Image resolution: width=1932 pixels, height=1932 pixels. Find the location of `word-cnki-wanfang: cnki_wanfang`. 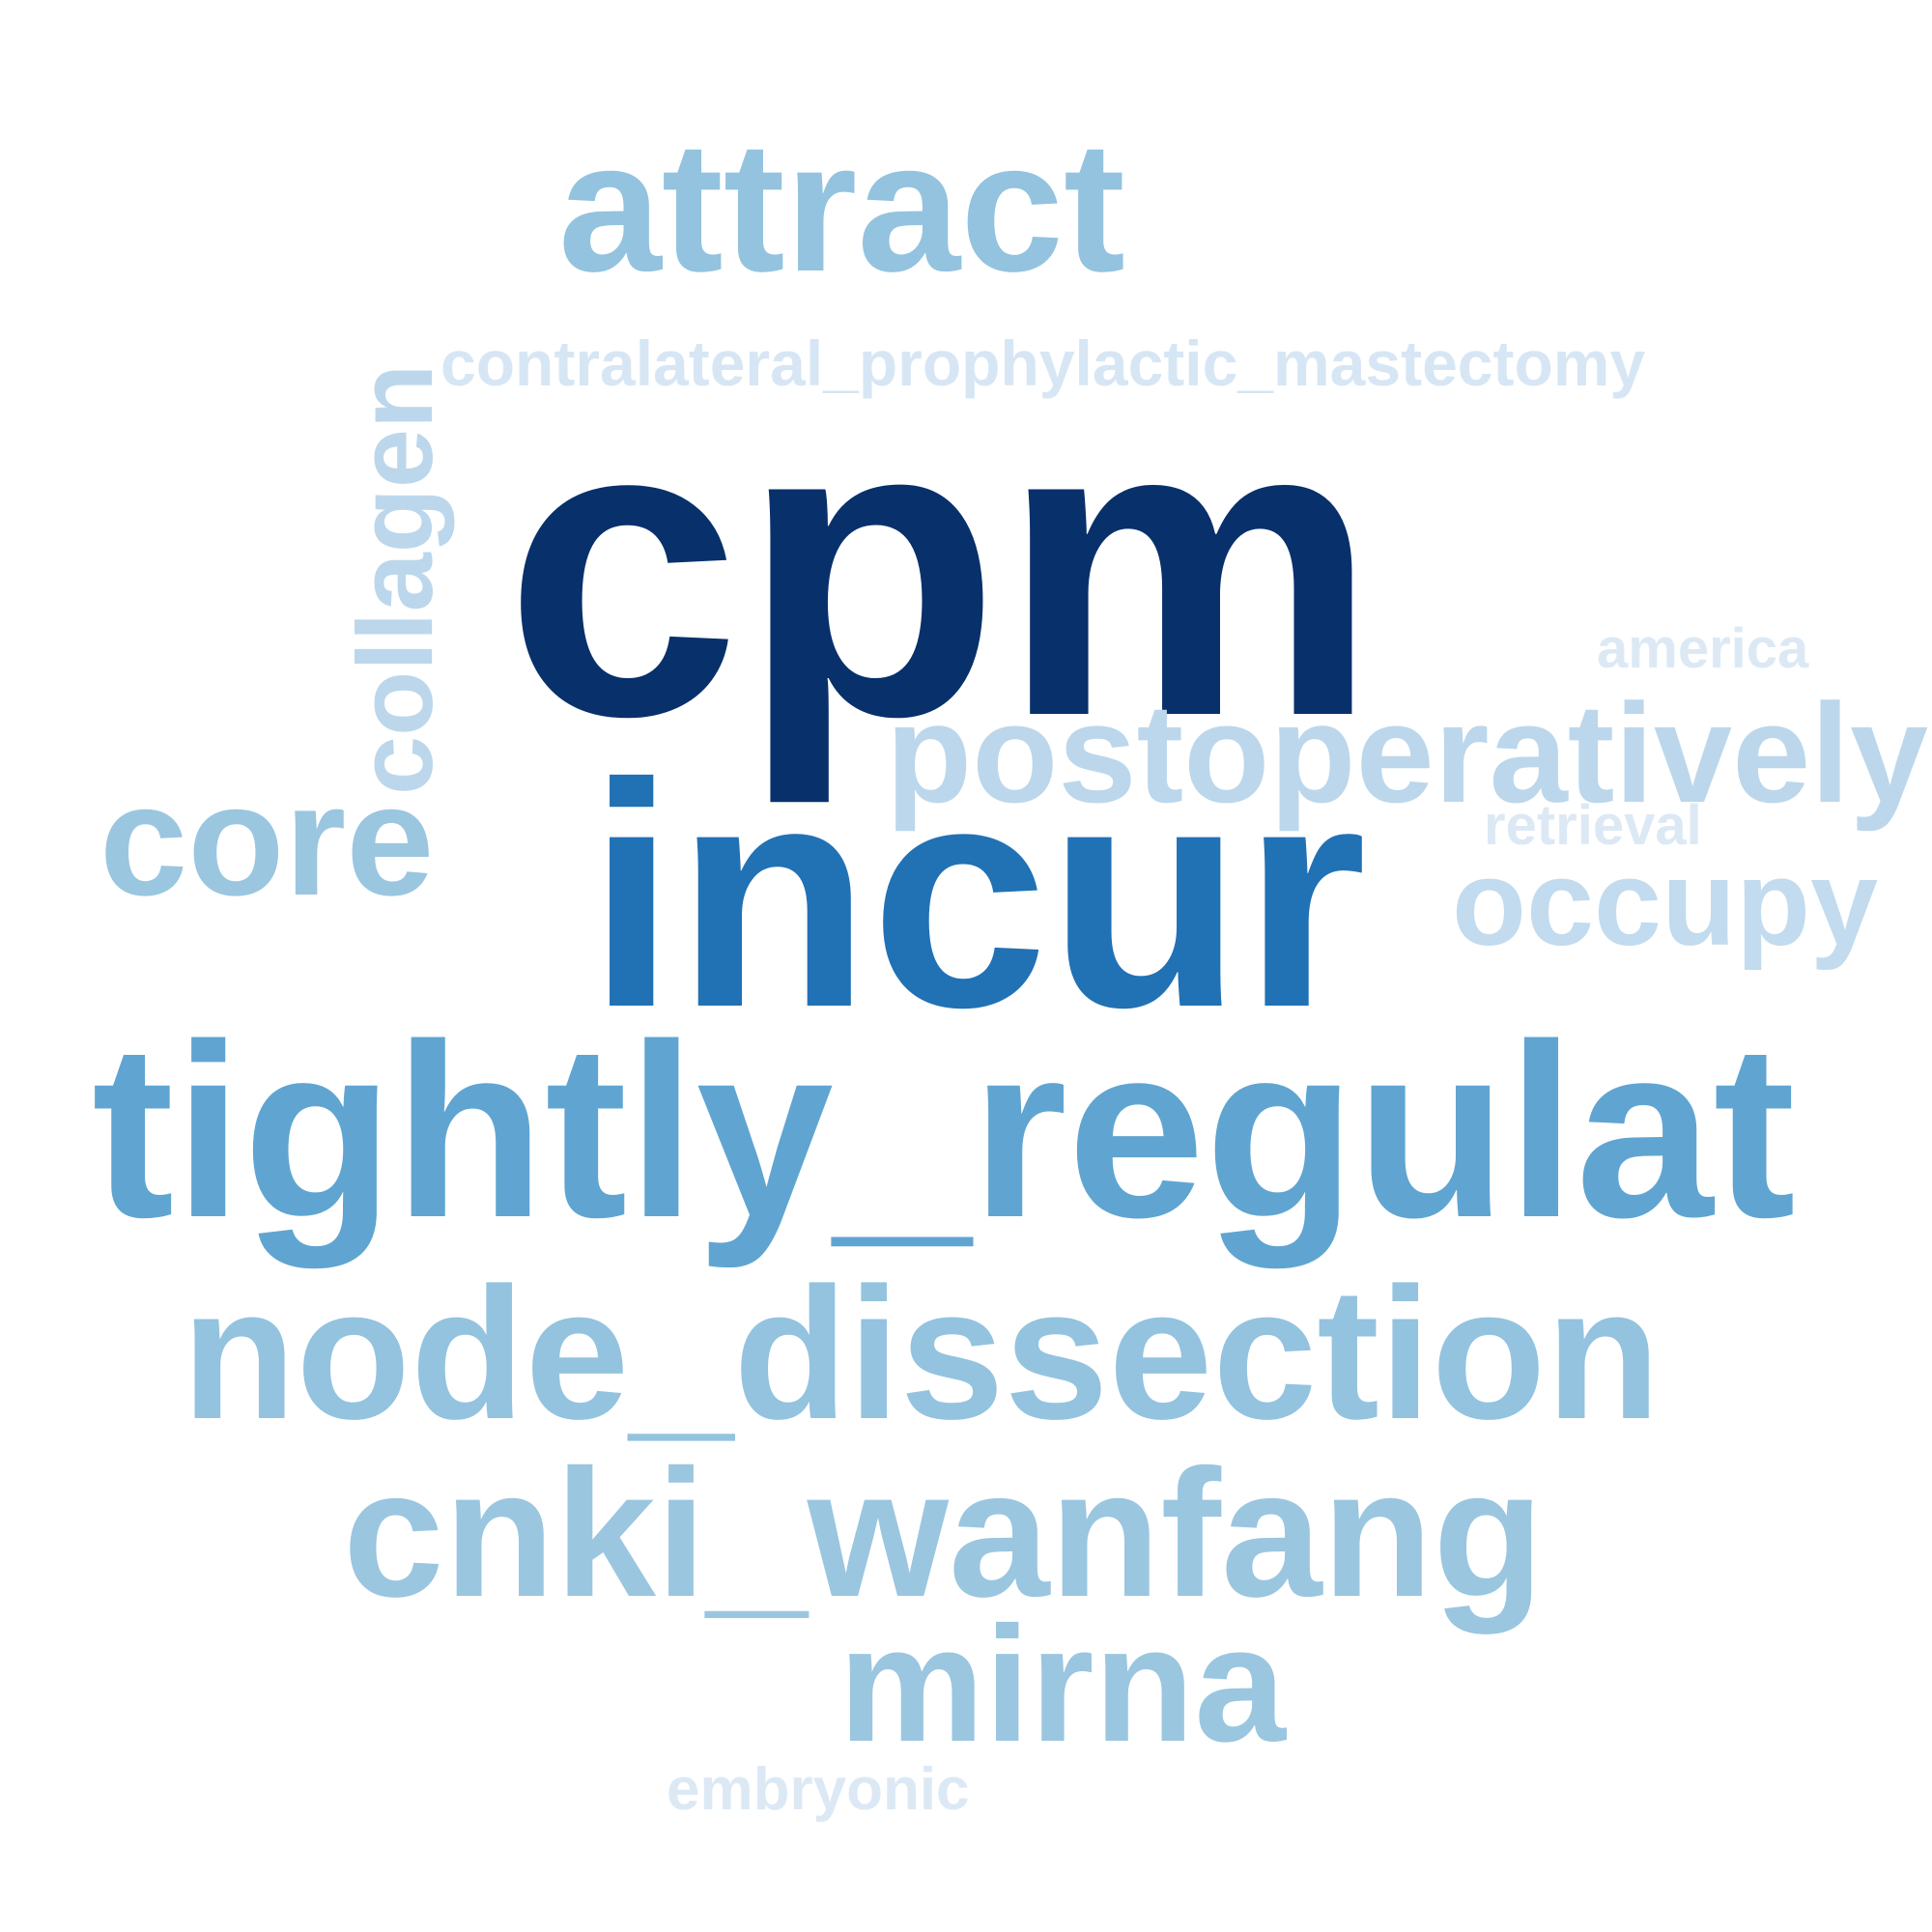

word-cnki-wanfang: cnki_wanfang is located at coordinates (944, 1533).